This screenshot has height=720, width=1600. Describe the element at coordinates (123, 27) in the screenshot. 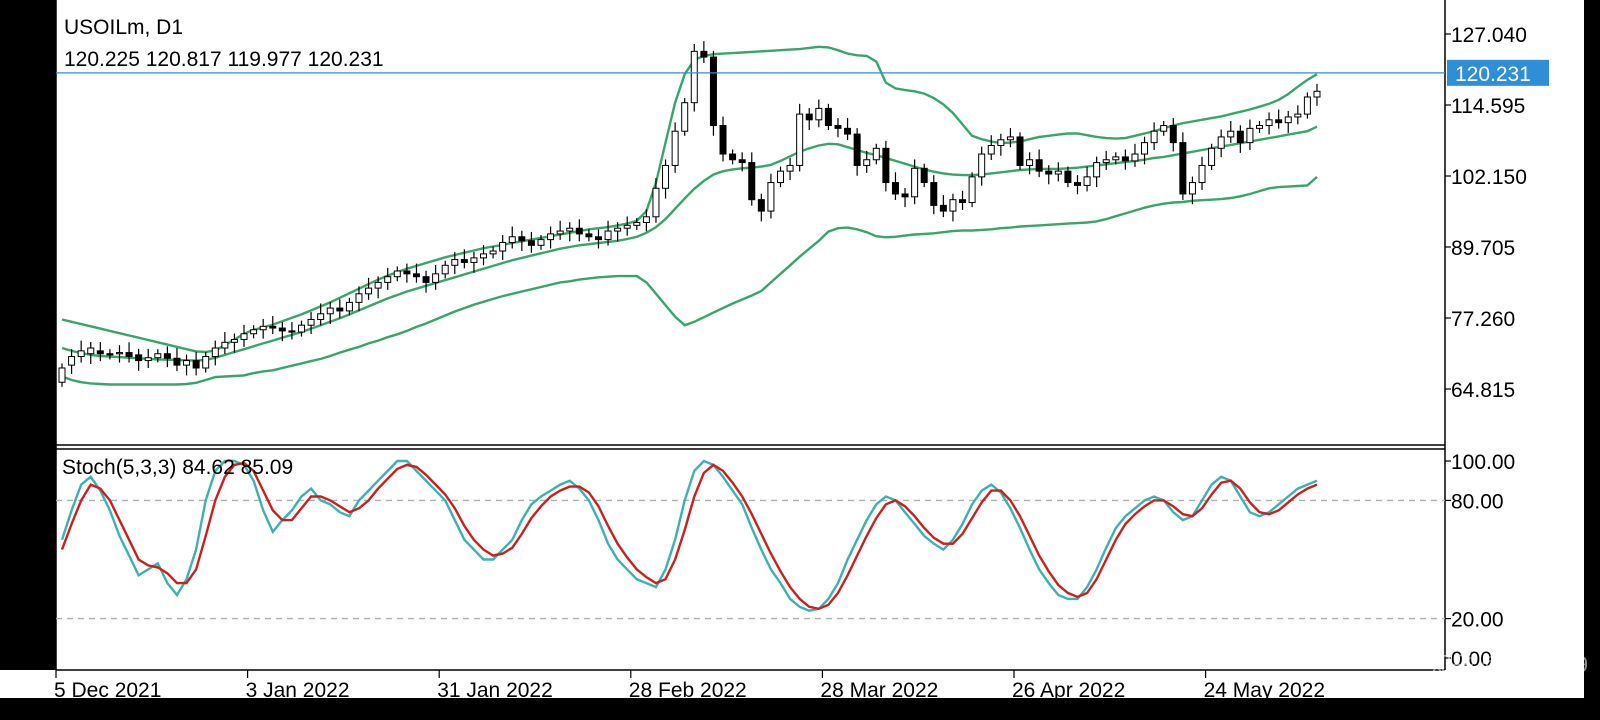

I see `symbol-title: USOILm, D1` at that location.